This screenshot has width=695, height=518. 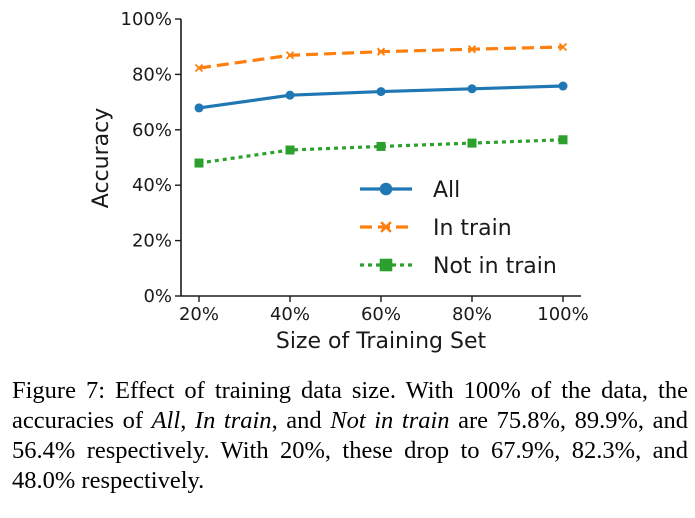 What do you see at coordinates (472, 228) in the screenshot?
I see `legend-label-in-train: In train` at bounding box center [472, 228].